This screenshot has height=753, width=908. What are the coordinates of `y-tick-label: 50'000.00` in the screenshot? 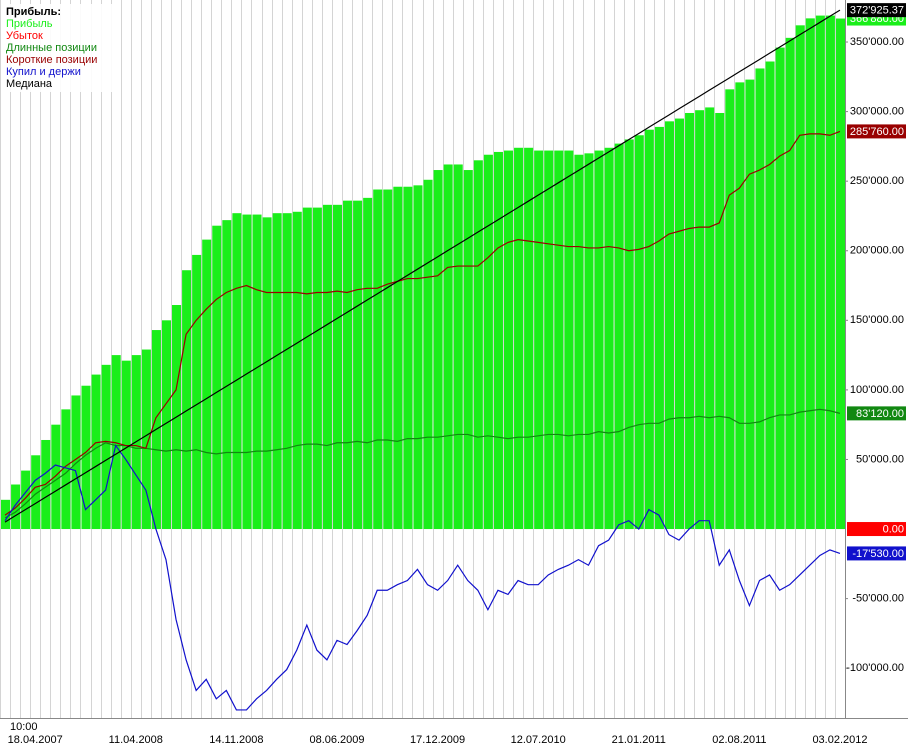 It's located at (880, 459).